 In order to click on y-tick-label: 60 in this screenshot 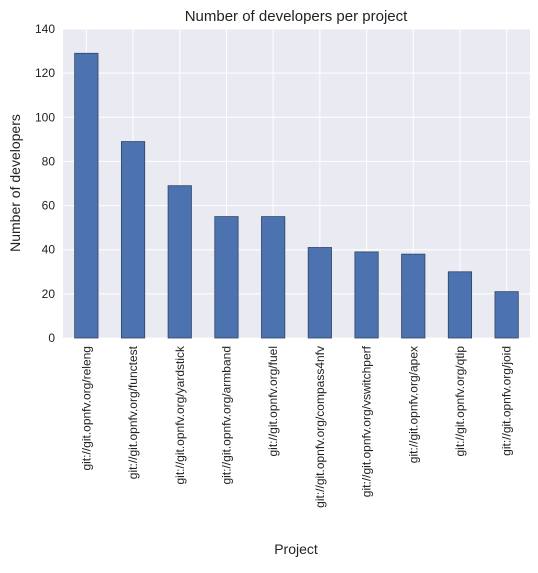, I will do `click(49, 206)`.